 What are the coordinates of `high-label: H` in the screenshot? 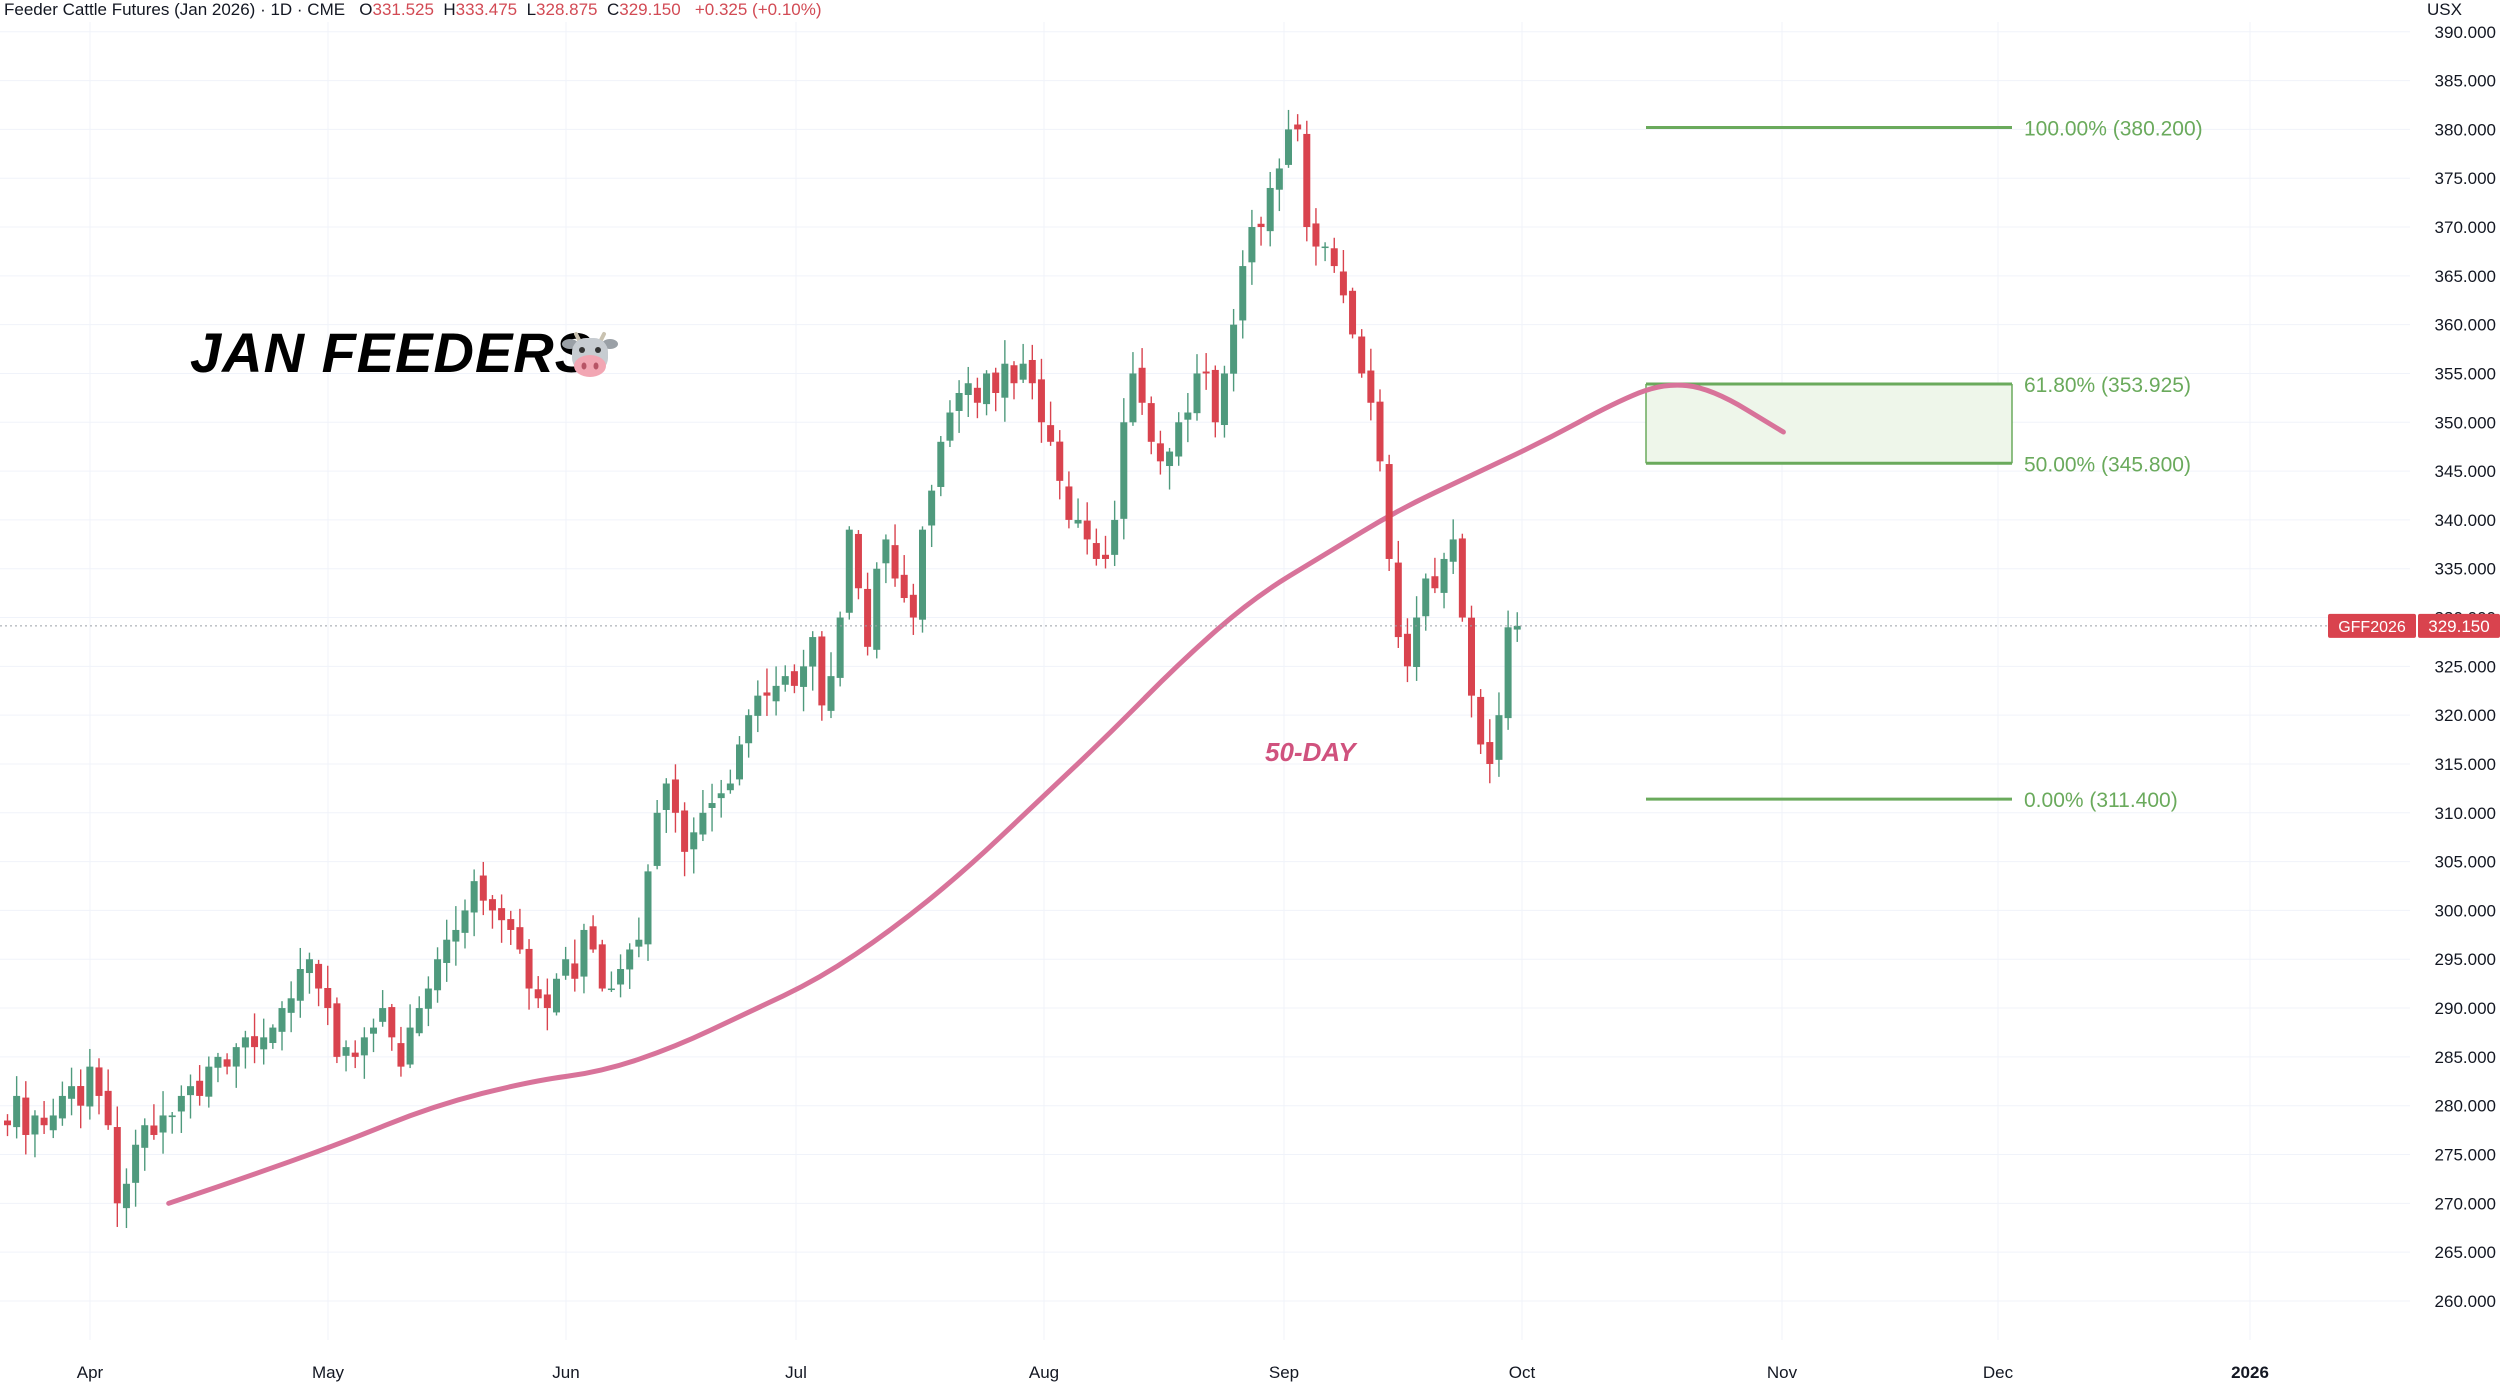 It's located at (449, 9).